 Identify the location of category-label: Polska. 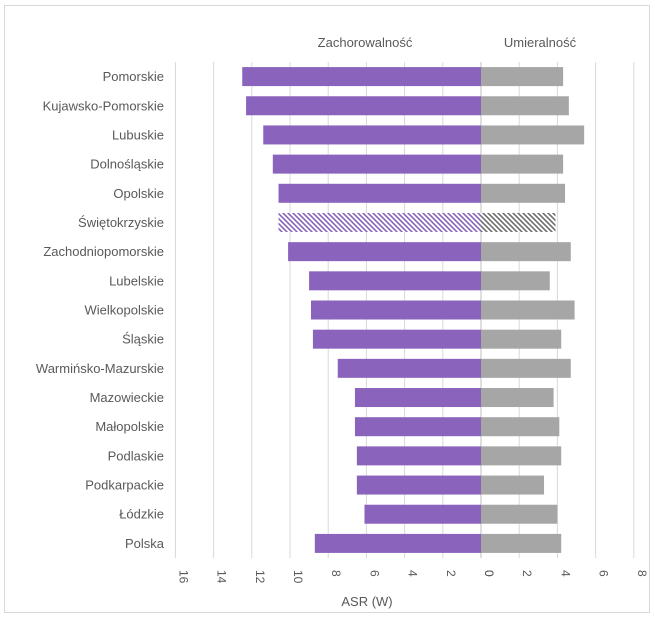
(145, 543).